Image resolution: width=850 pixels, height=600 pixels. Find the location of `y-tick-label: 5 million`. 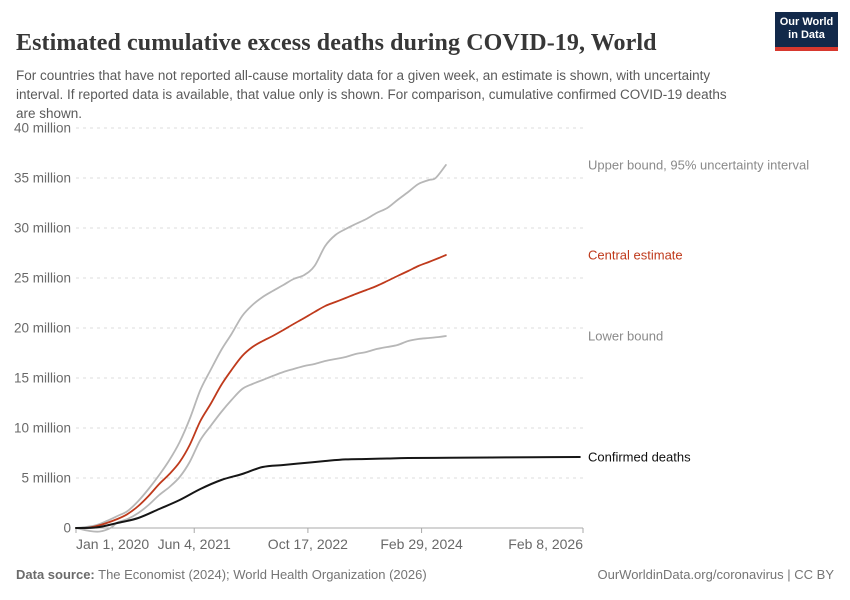

y-tick-label: 5 million is located at coordinates (46, 478).